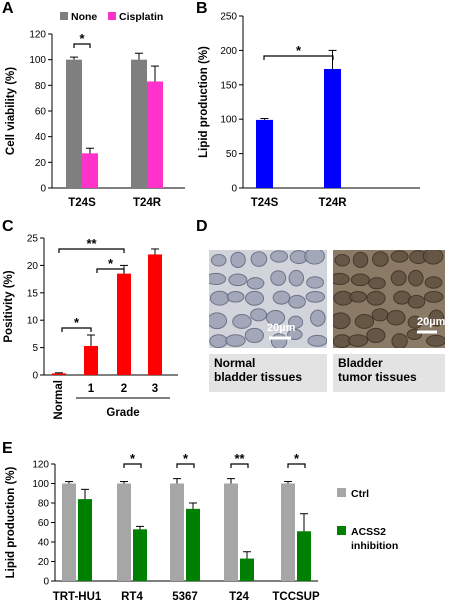  What do you see at coordinates (9, 306) in the screenshot?
I see `y-axis-title: Positivity (%)` at bounding box center [9, 306].